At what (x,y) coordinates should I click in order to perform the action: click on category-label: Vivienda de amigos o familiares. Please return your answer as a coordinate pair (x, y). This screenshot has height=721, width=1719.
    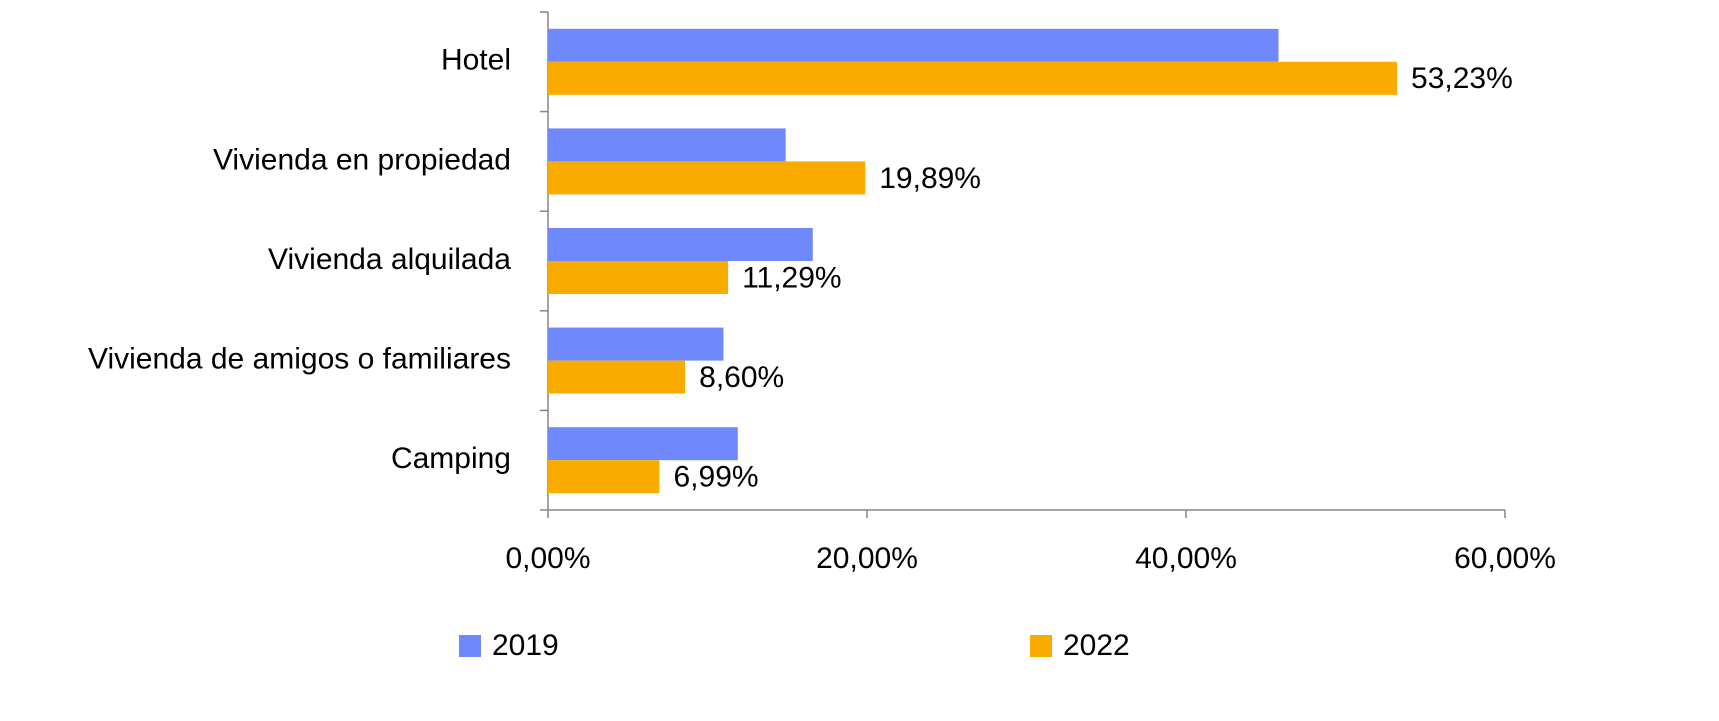
    Looking at the image, I should click on (299, 359).